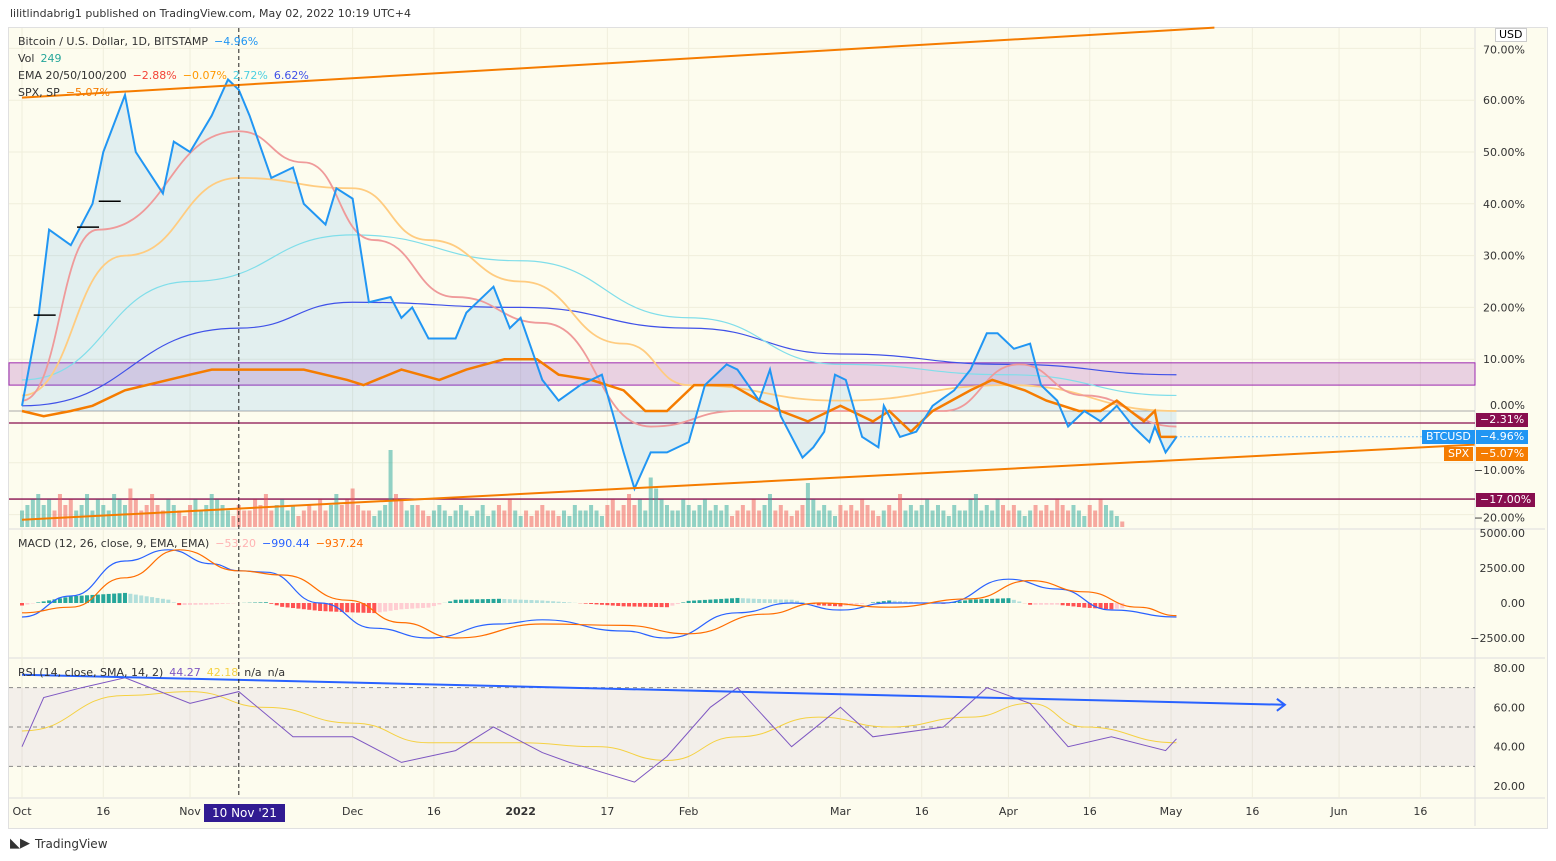 The height and width of the screenshot is (861, 1556). What do you see at coordinates (1459, 454) in the screenshot?
I see `spx-name-tag: SPX` at bounding box center [1459, 454].